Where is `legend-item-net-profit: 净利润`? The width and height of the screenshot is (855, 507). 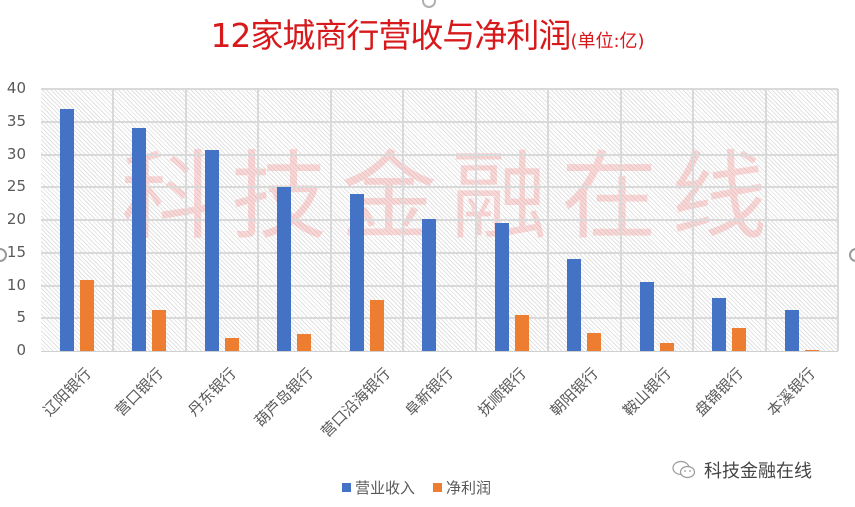
legend-item-net-profit: 净利润 is located at coordinates (462, 487).